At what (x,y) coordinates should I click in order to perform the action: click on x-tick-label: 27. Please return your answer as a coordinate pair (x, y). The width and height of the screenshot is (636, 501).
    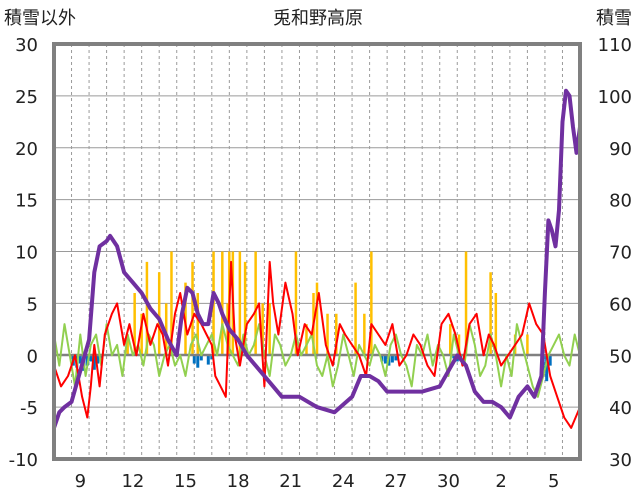
    Looking at the image, I should click on (395, 481).